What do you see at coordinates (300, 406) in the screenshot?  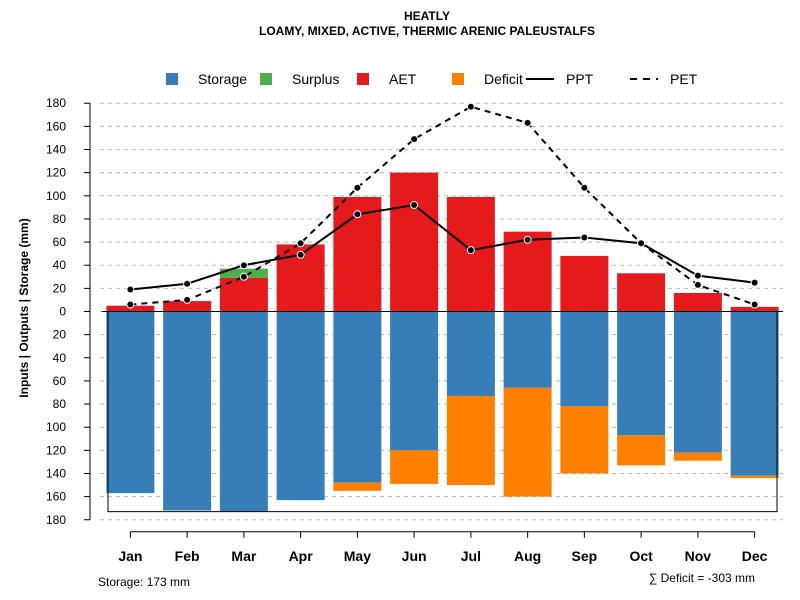 I see `storage-bar-apr` at bounding box center [300, 406].